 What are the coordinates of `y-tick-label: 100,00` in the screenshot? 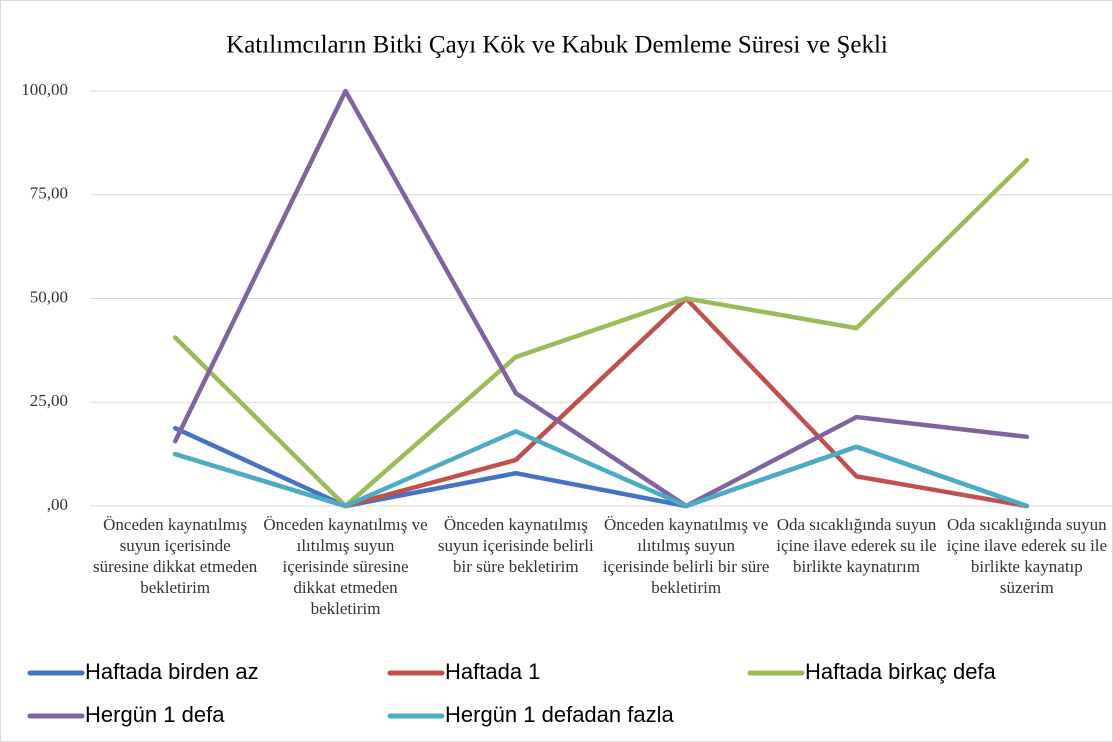 It's located at (44, 89).